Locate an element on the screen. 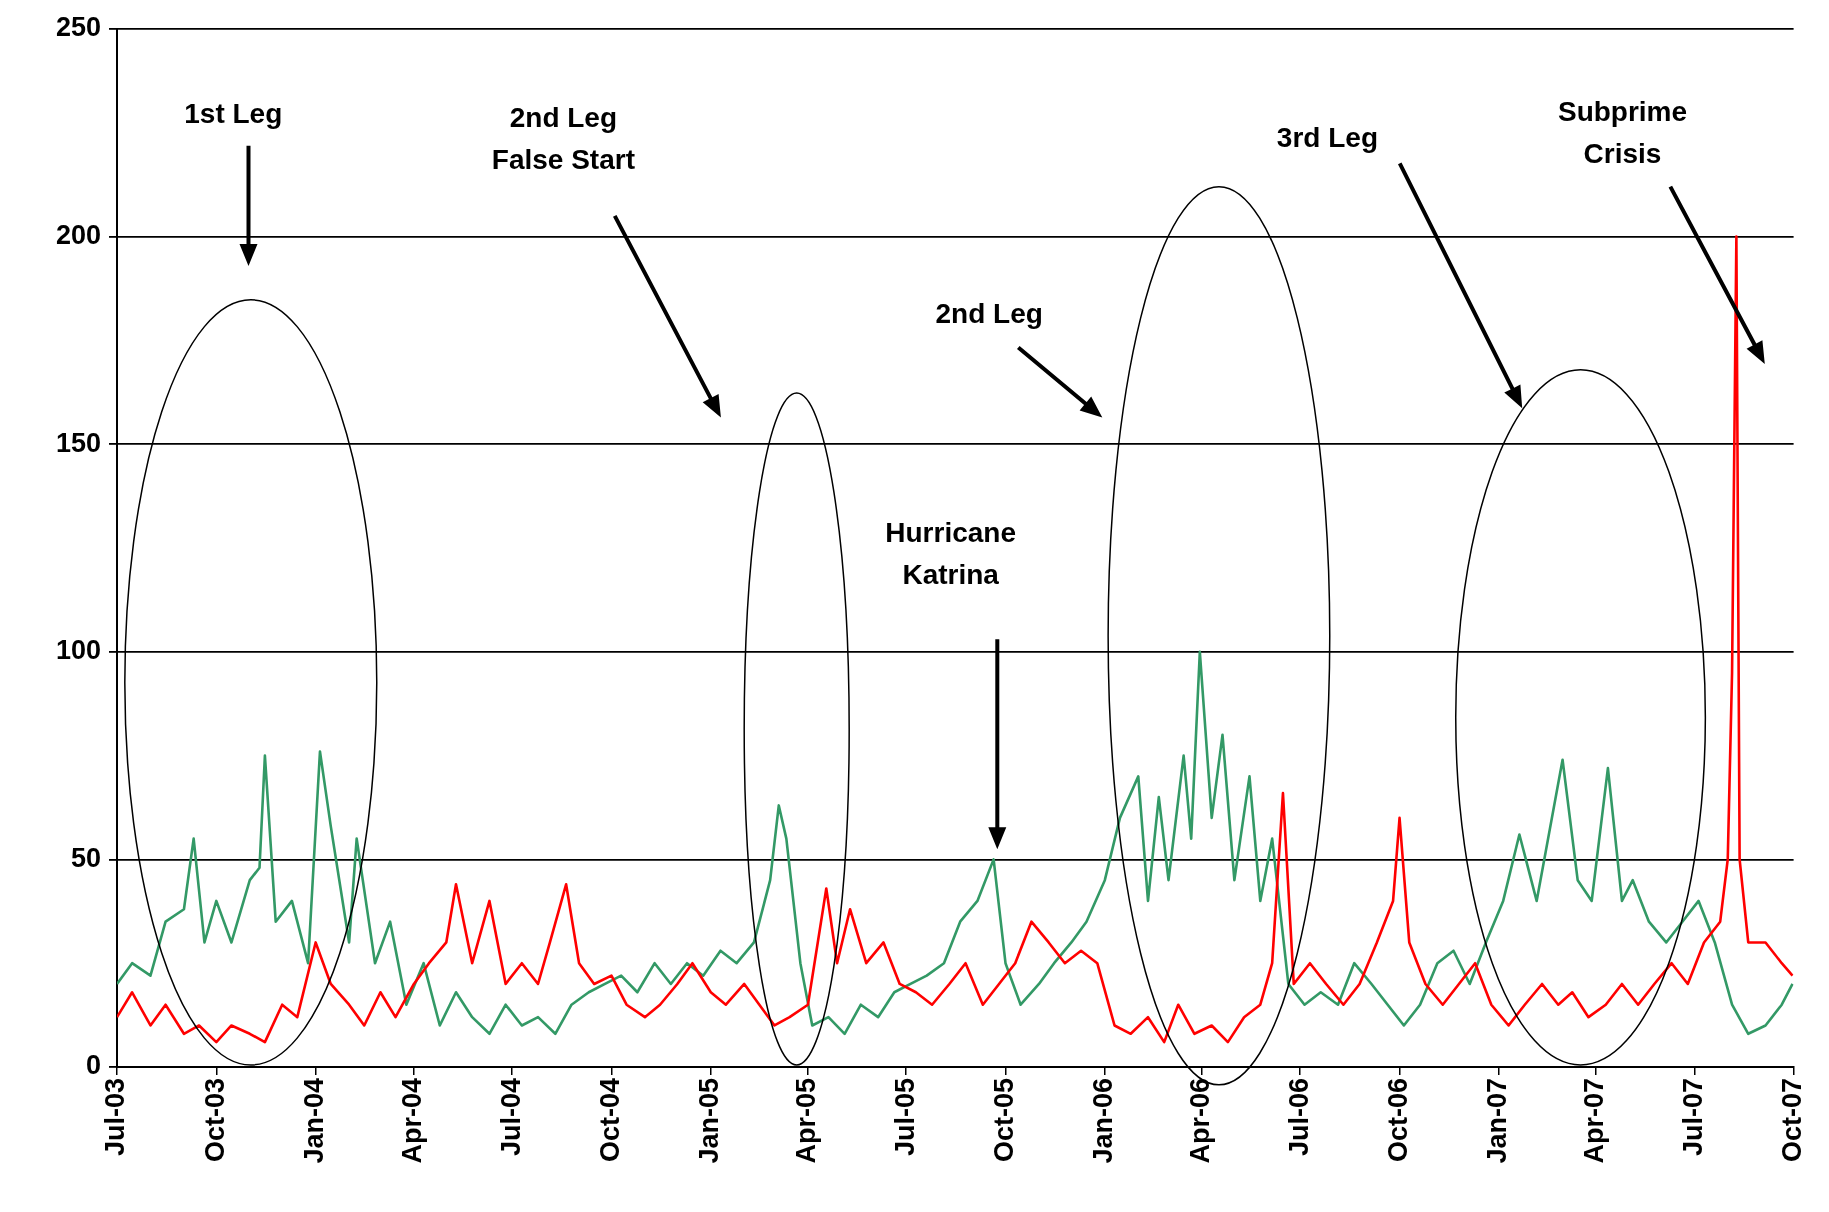  x-tick-label: Jul-07 is located at coordinates (1692, 1117).